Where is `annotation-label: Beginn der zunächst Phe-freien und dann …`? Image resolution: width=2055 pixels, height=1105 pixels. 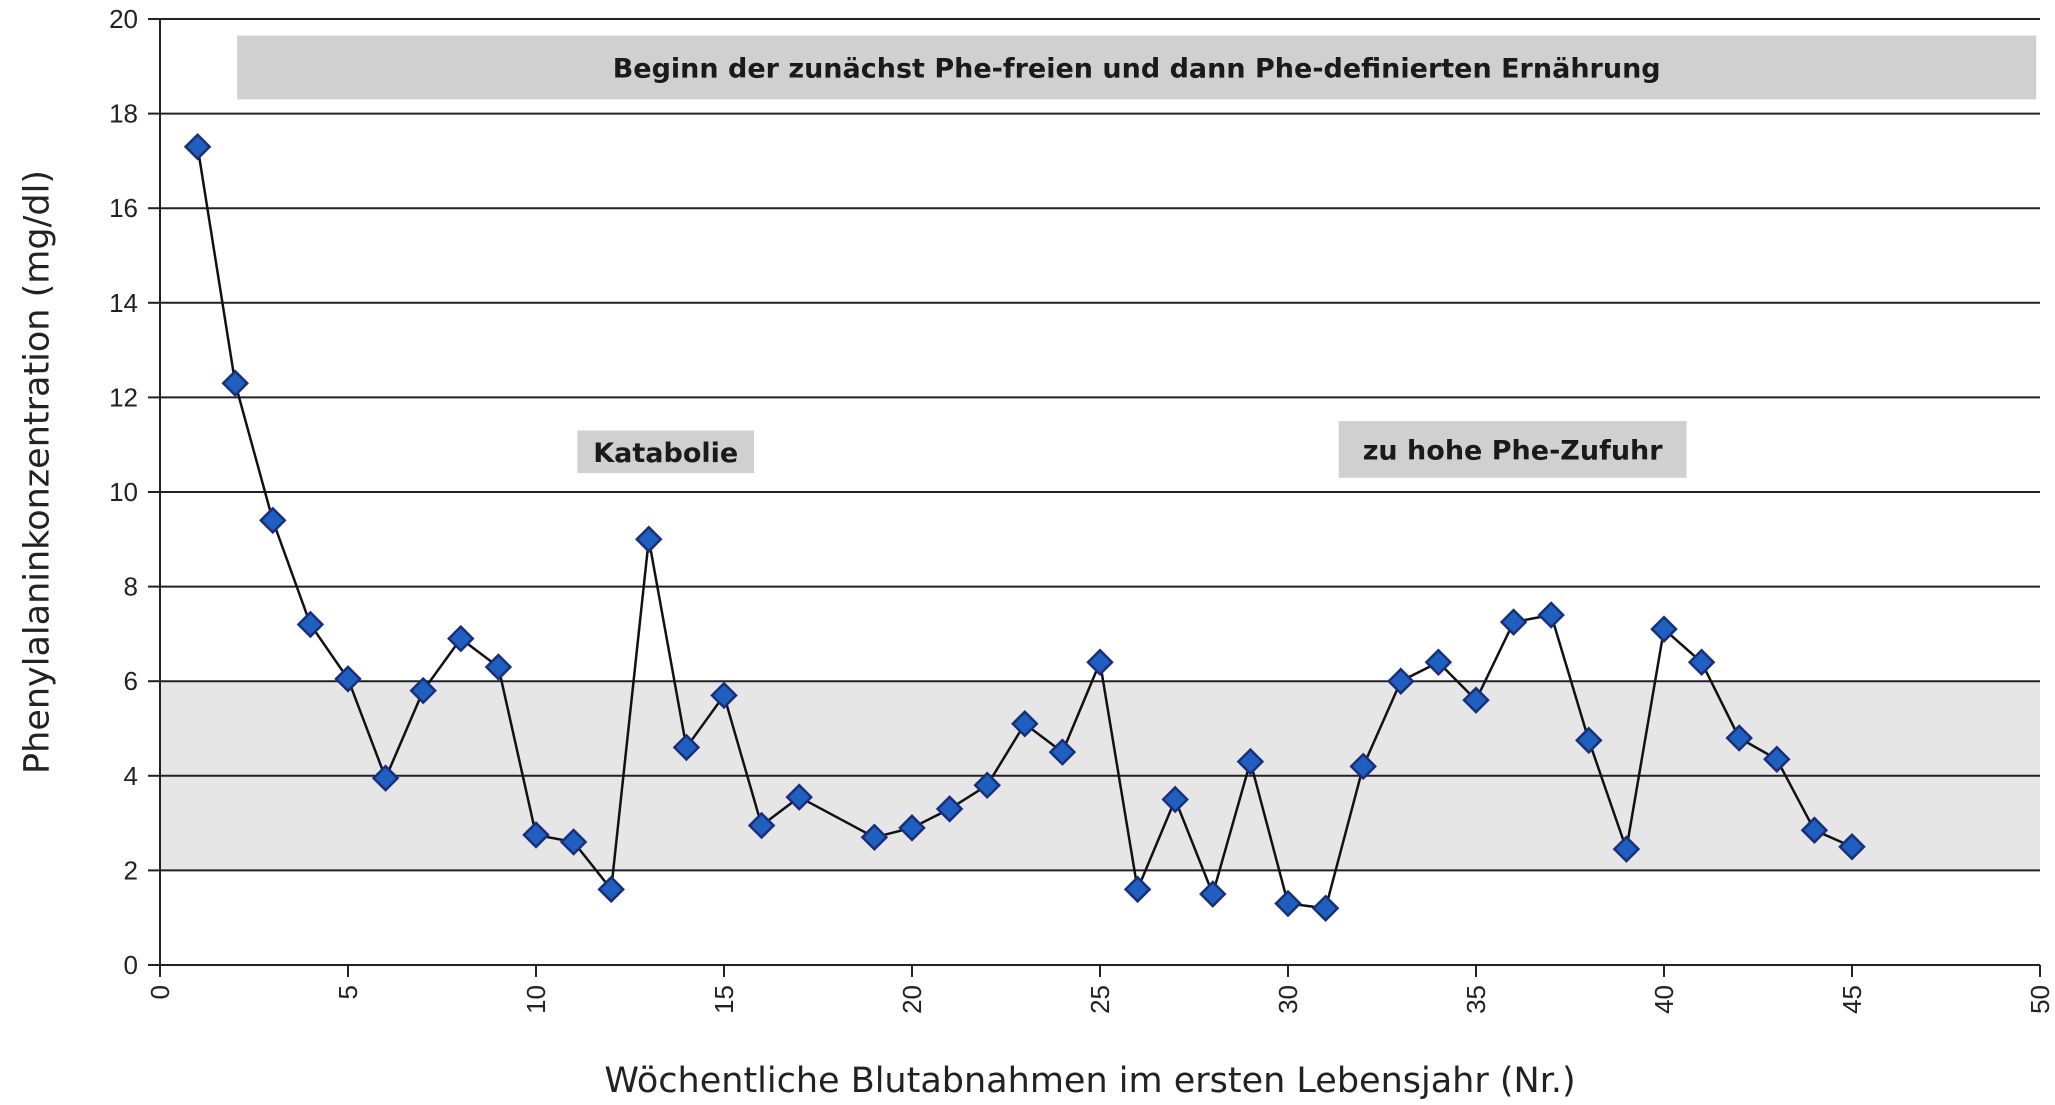
annotation-label: Beginn der zunächst Phe-freien und dann … is located at coordinates (1137, 68).